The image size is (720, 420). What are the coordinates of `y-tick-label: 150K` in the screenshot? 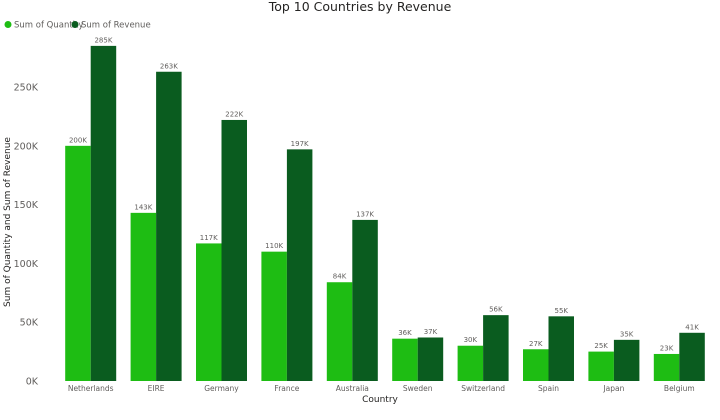 It's located at (26, 205).